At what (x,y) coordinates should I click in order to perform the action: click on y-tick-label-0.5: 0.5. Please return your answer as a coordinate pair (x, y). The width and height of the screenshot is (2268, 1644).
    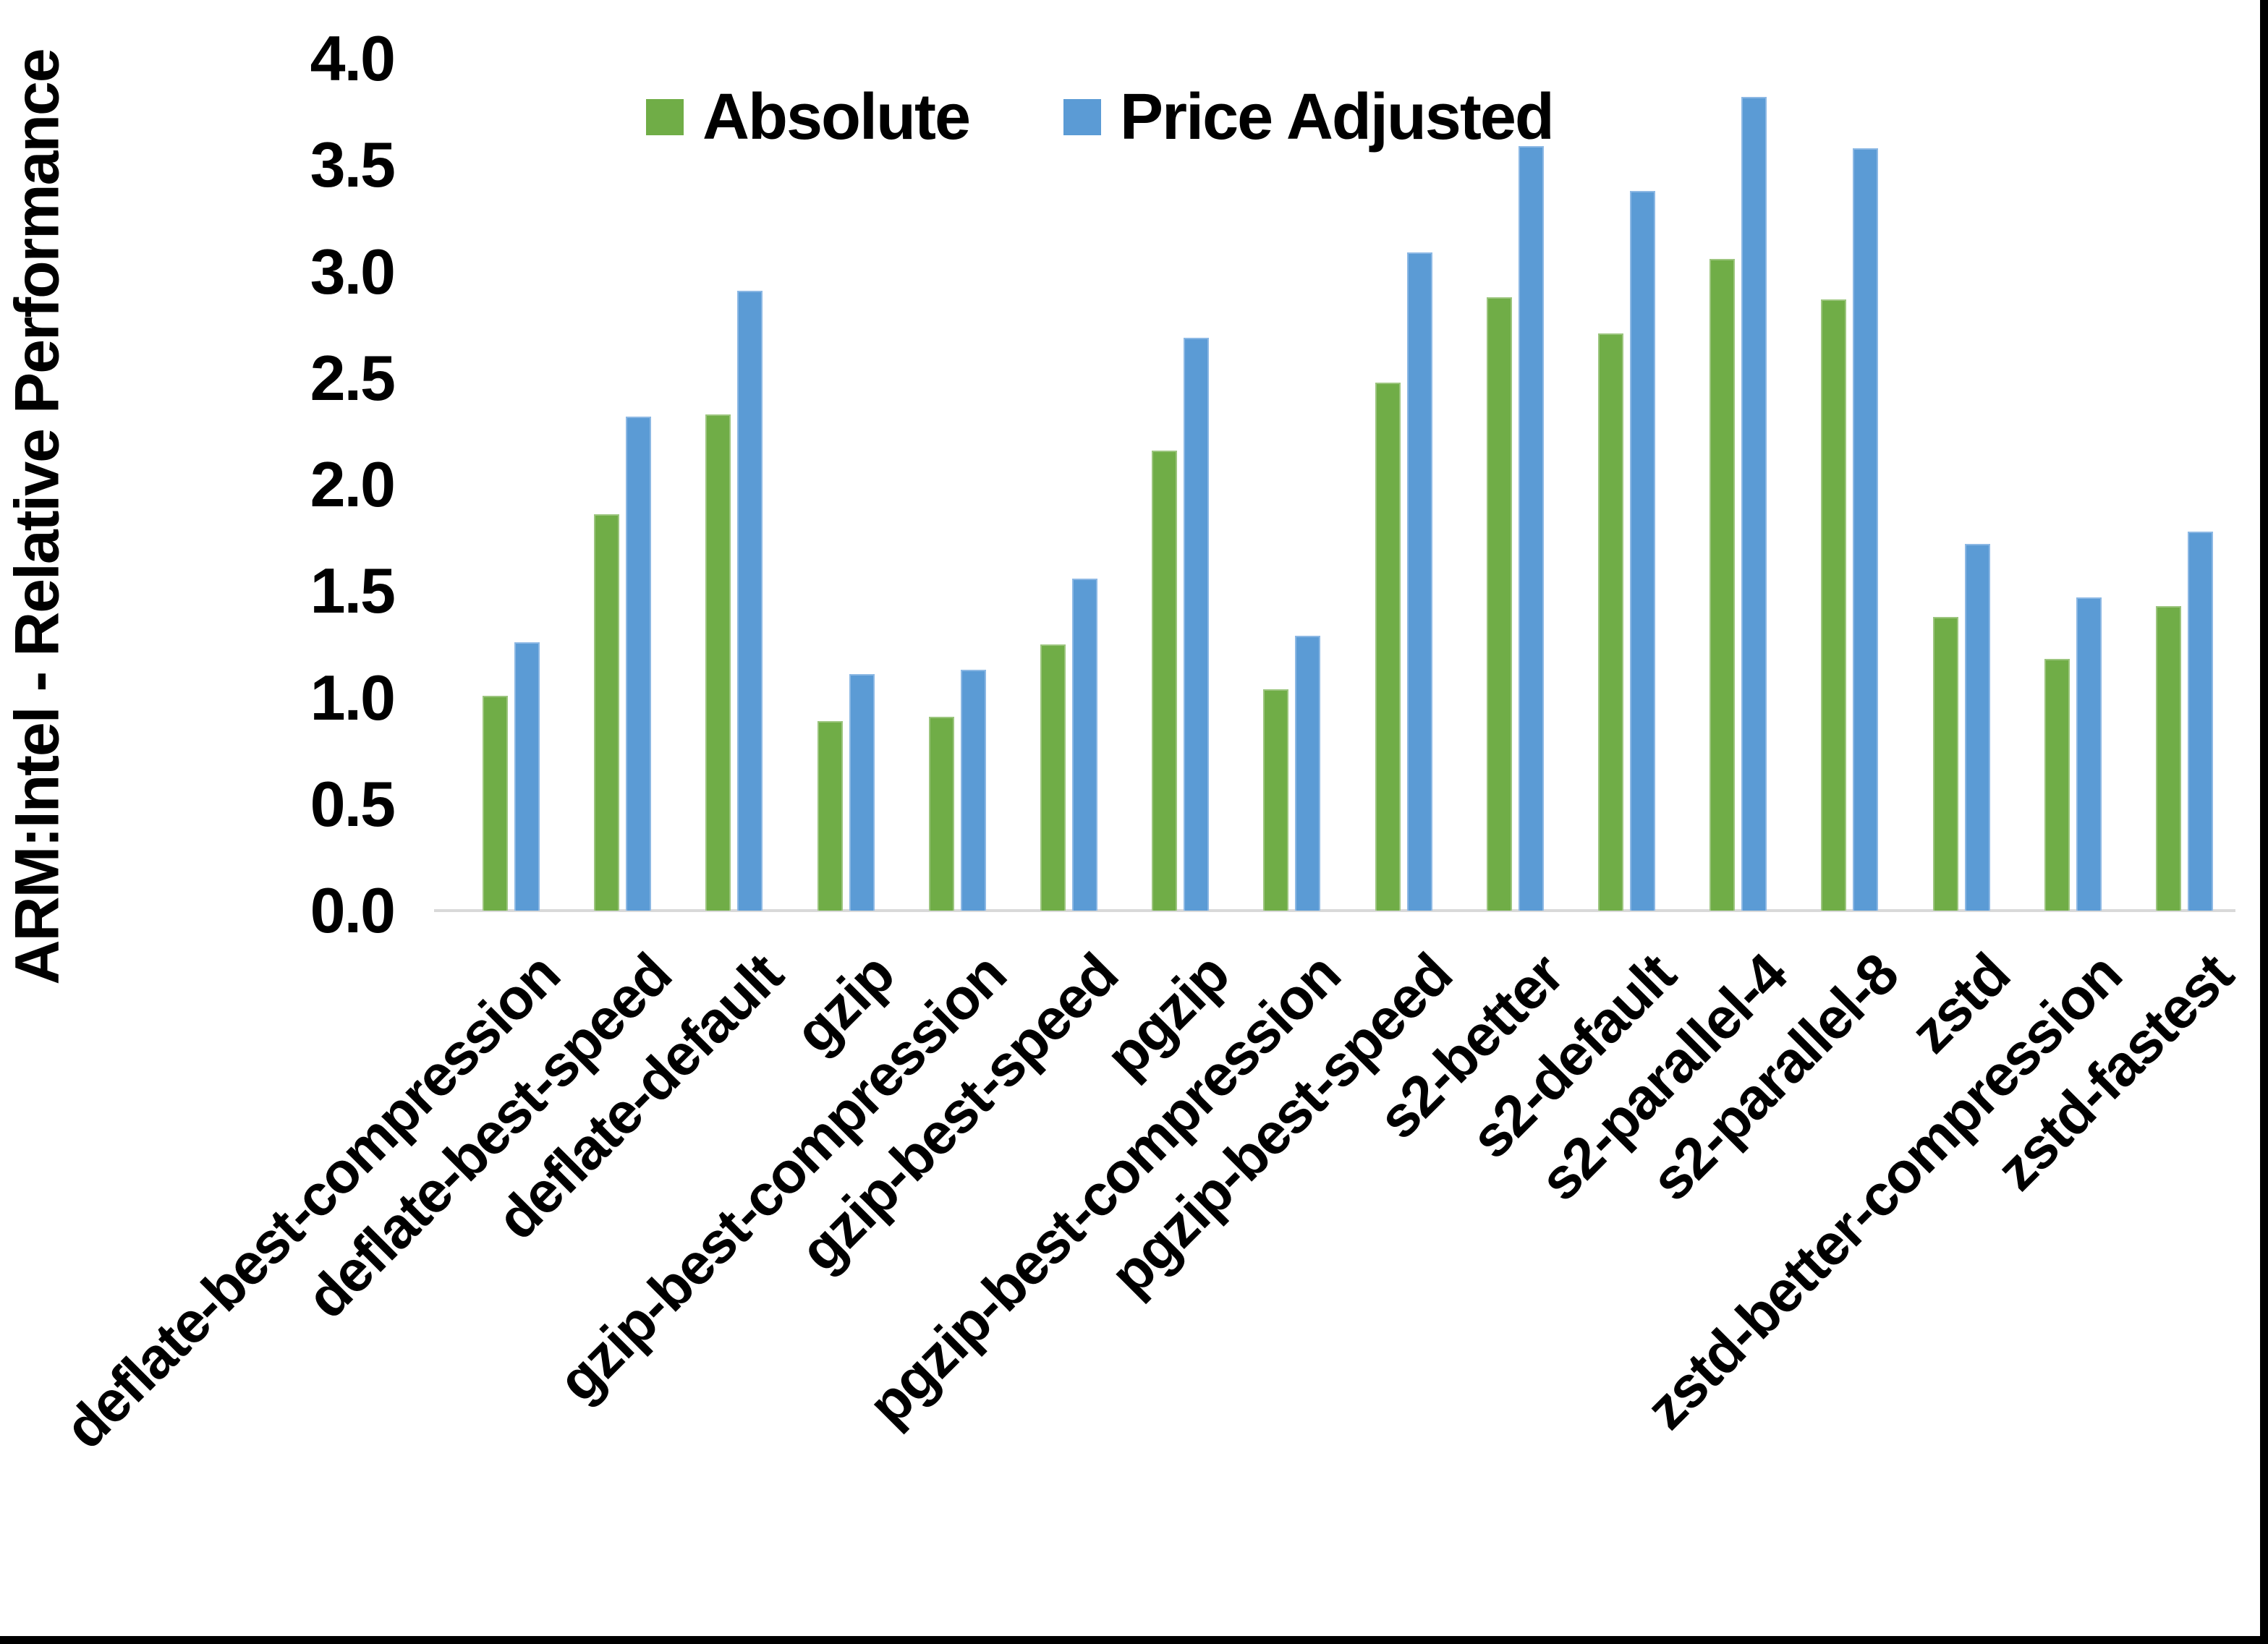
    Looking at the image, I should click on (353, 803).